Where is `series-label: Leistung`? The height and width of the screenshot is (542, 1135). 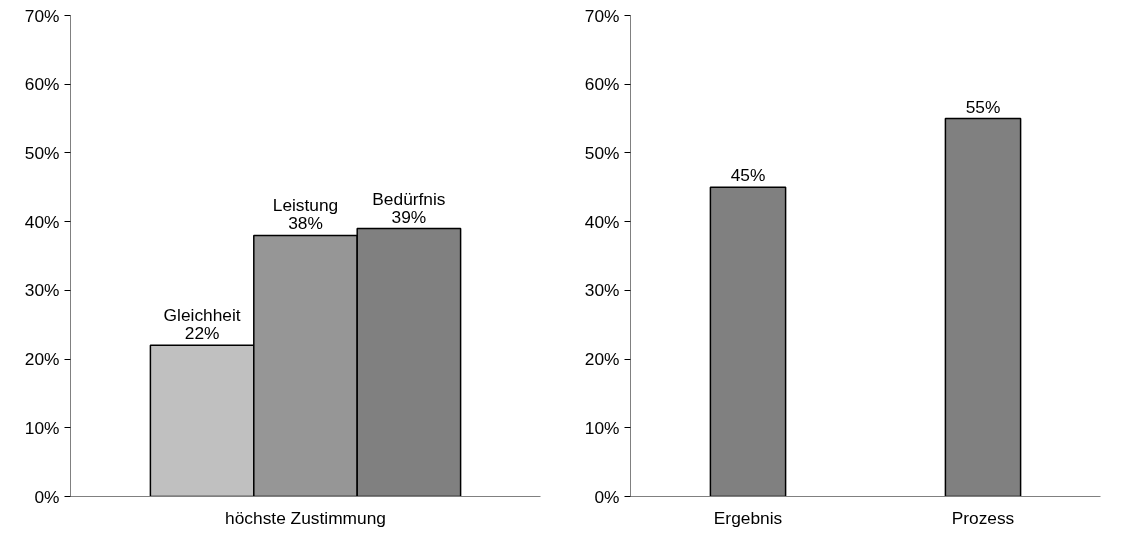
series-label: Leistung is located at coordinates (305, 205).